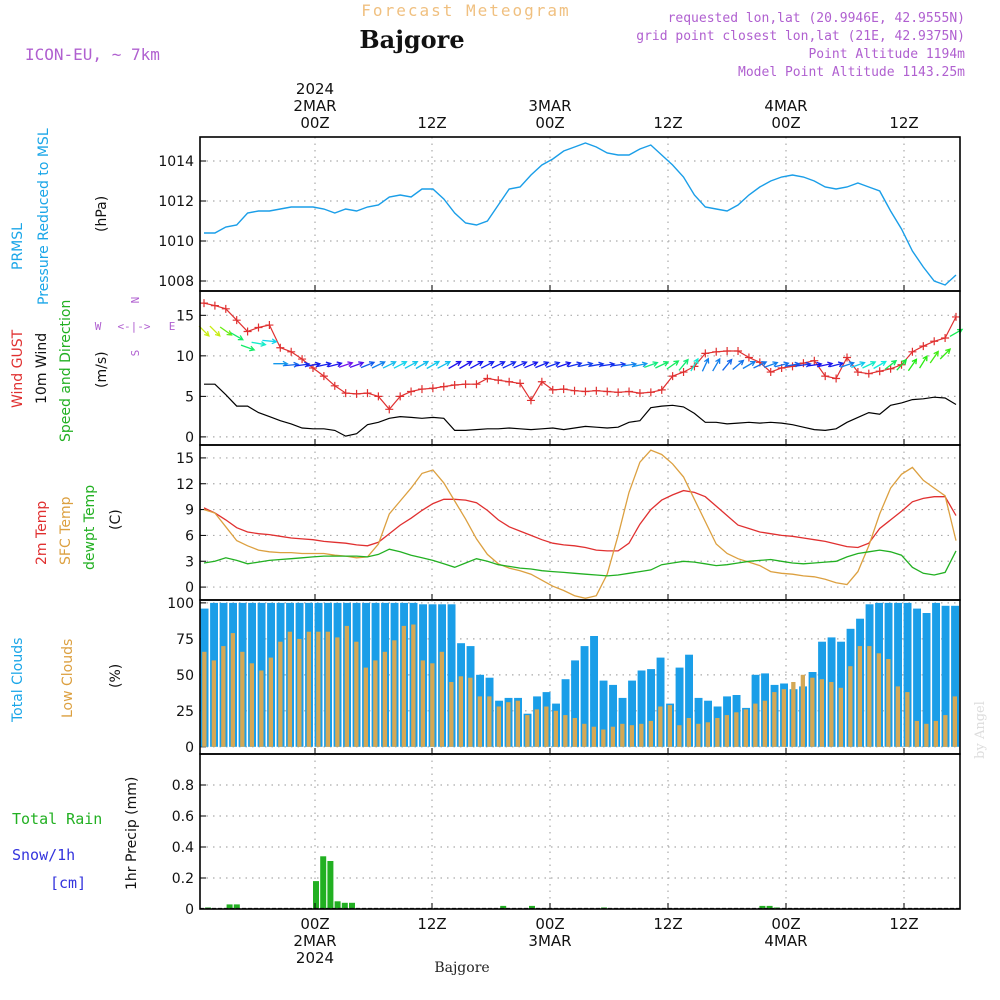  What do you see at coordinates (980, 730) in the screenshot?
I see `watermark: by Angel` at bounding box center [980, 730].